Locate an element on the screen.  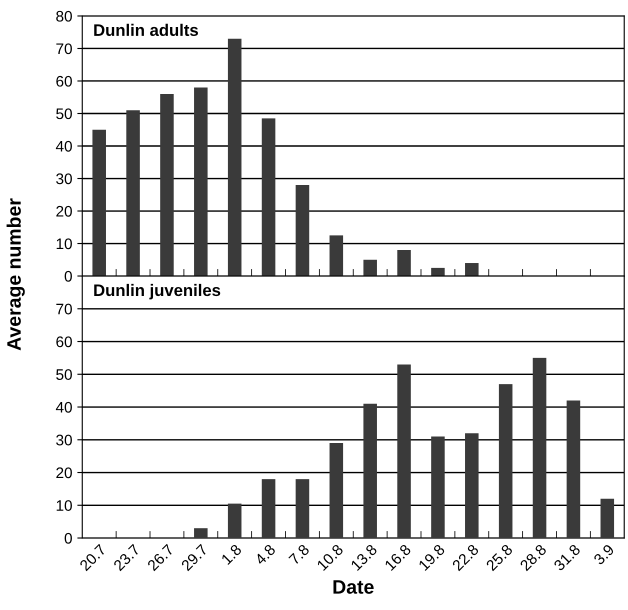
y-axis-title: Average number is located at coordinates (15, 274).